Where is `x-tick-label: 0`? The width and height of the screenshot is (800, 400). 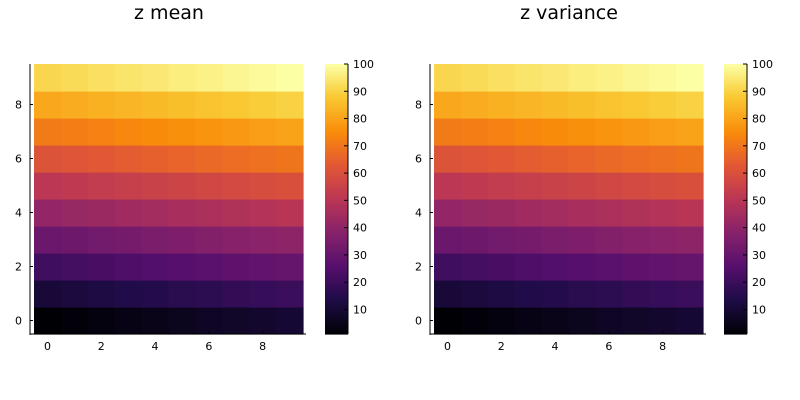 x-tick-label: 0 is located at coordinates (47, 346).